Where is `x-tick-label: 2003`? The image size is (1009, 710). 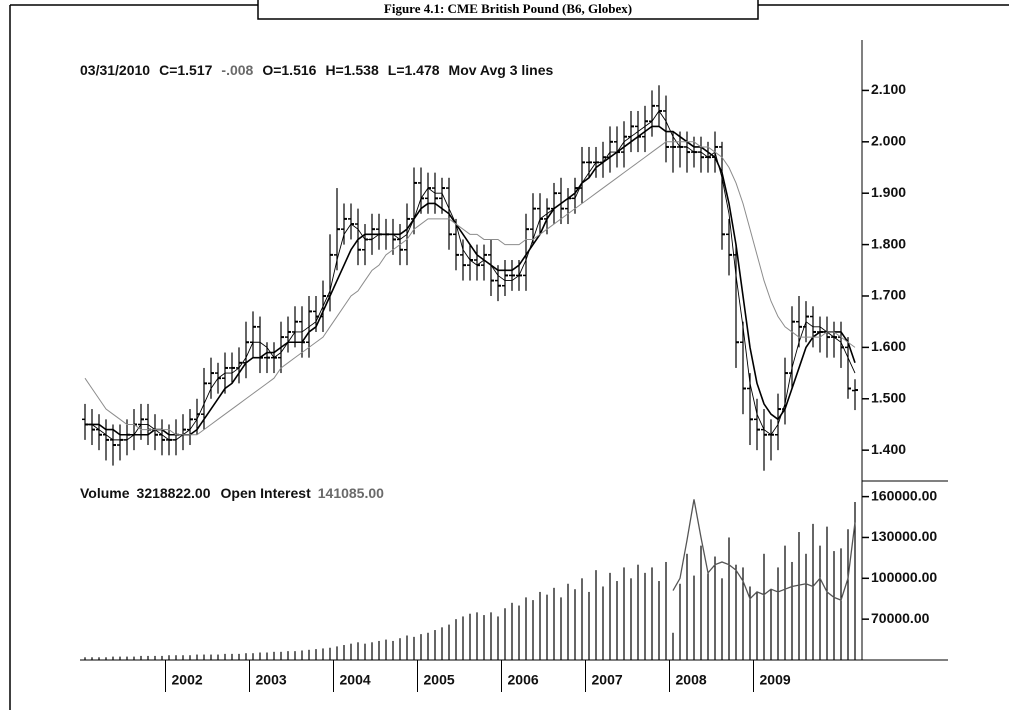
x-tick-label: 2003 is located at coordinates (271, 680).